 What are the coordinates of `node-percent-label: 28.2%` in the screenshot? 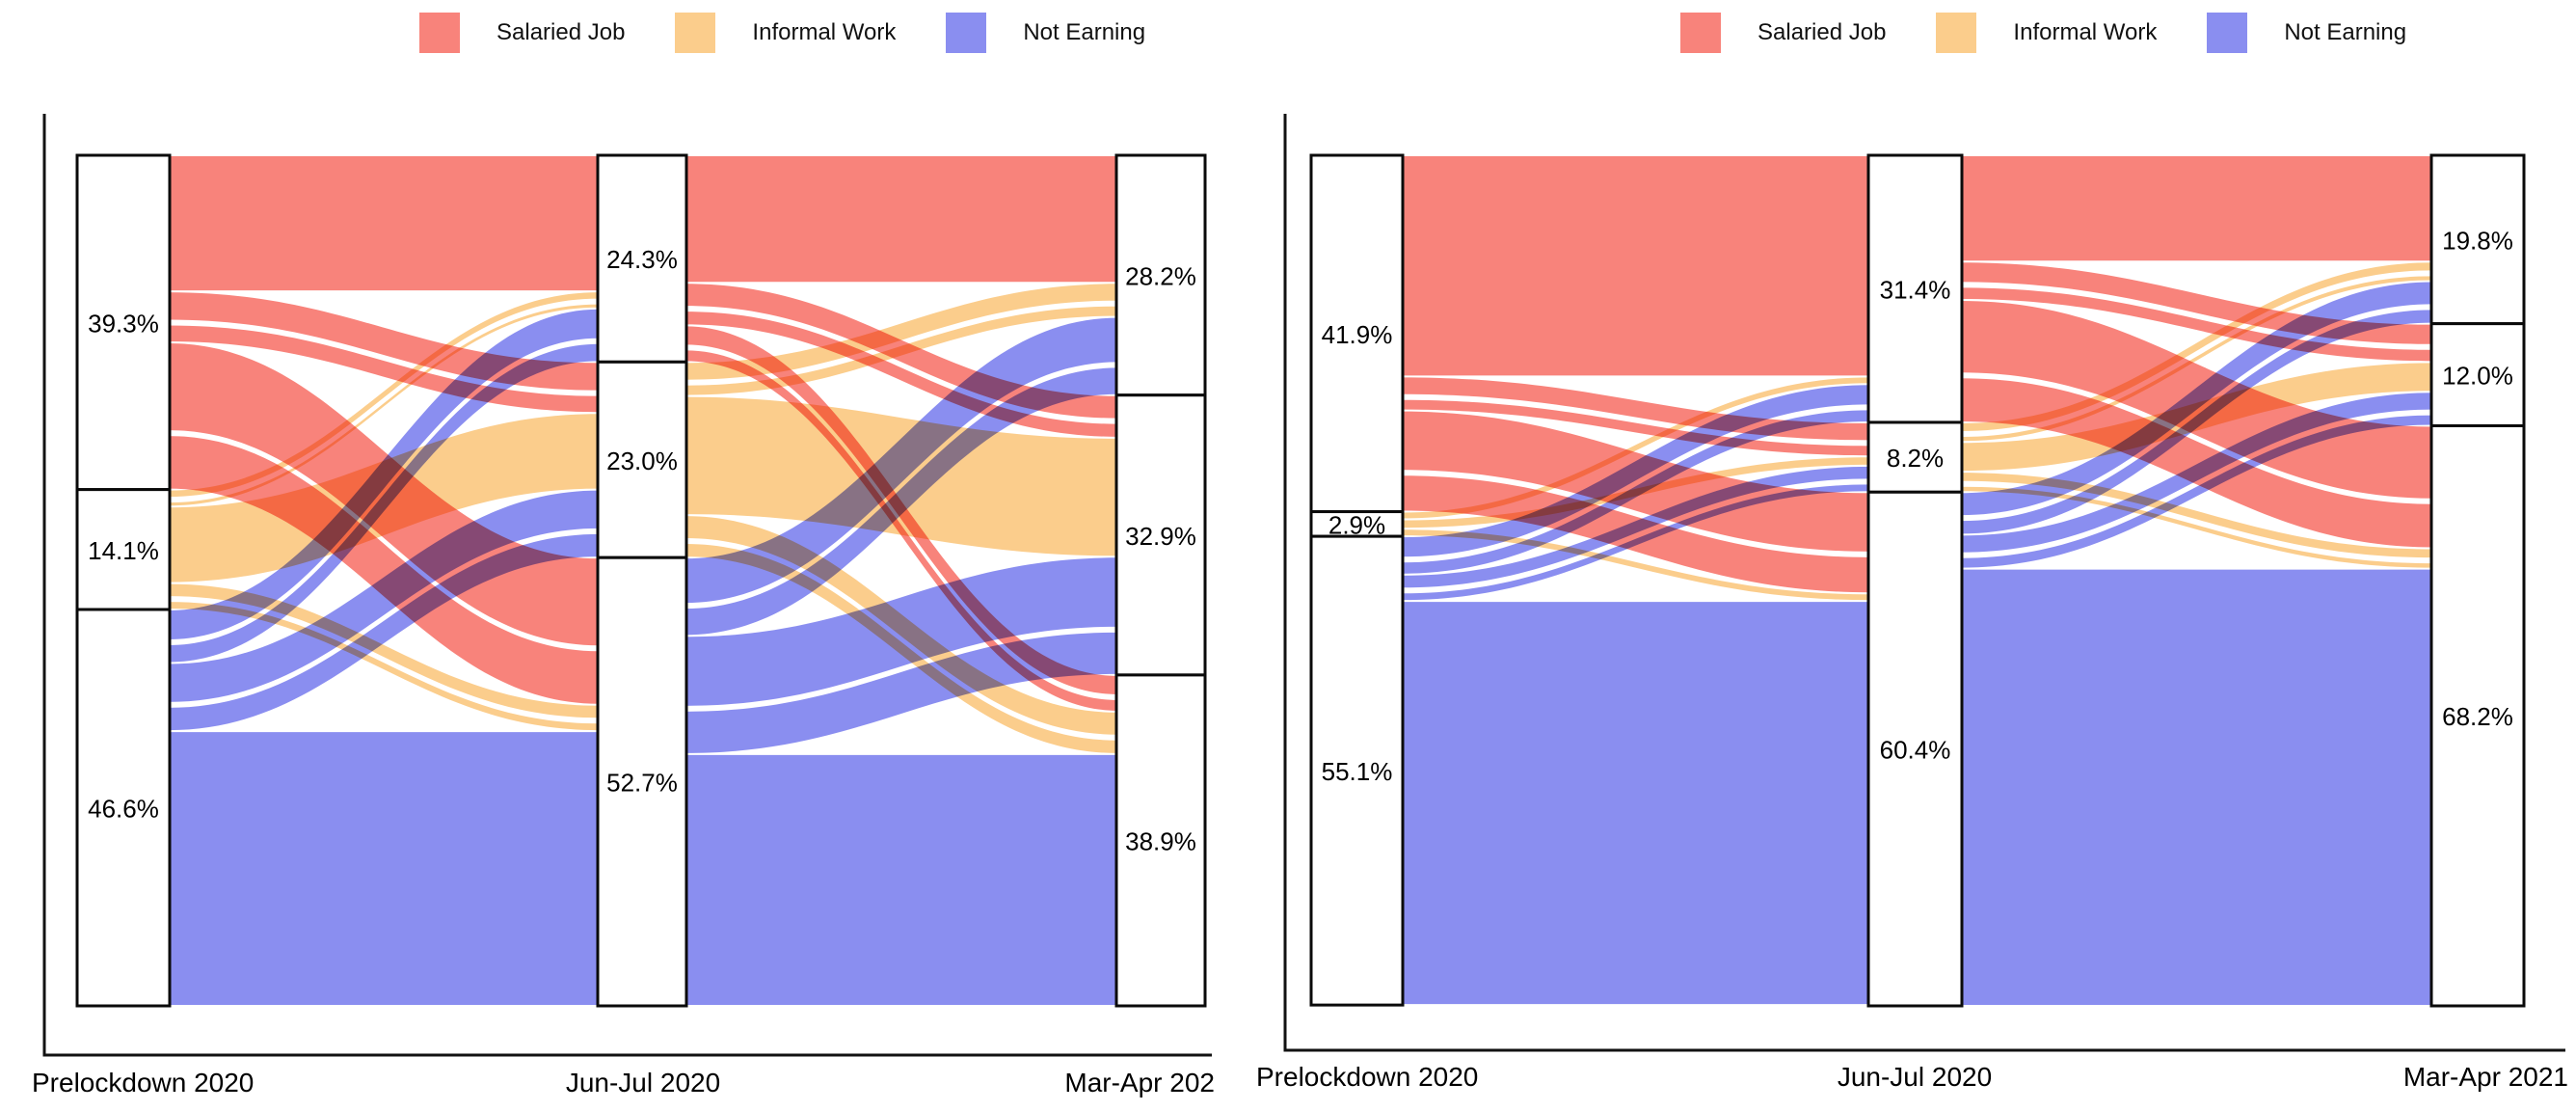 It's located at (1161, 276).